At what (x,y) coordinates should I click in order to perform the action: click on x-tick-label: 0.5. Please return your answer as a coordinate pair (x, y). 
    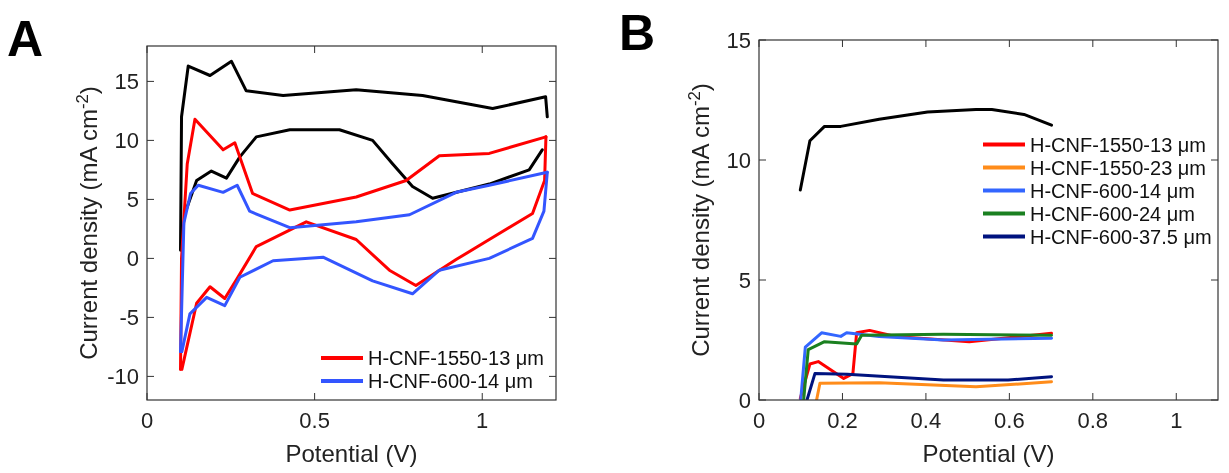
    Looking at the image, I should click on (314, 420).